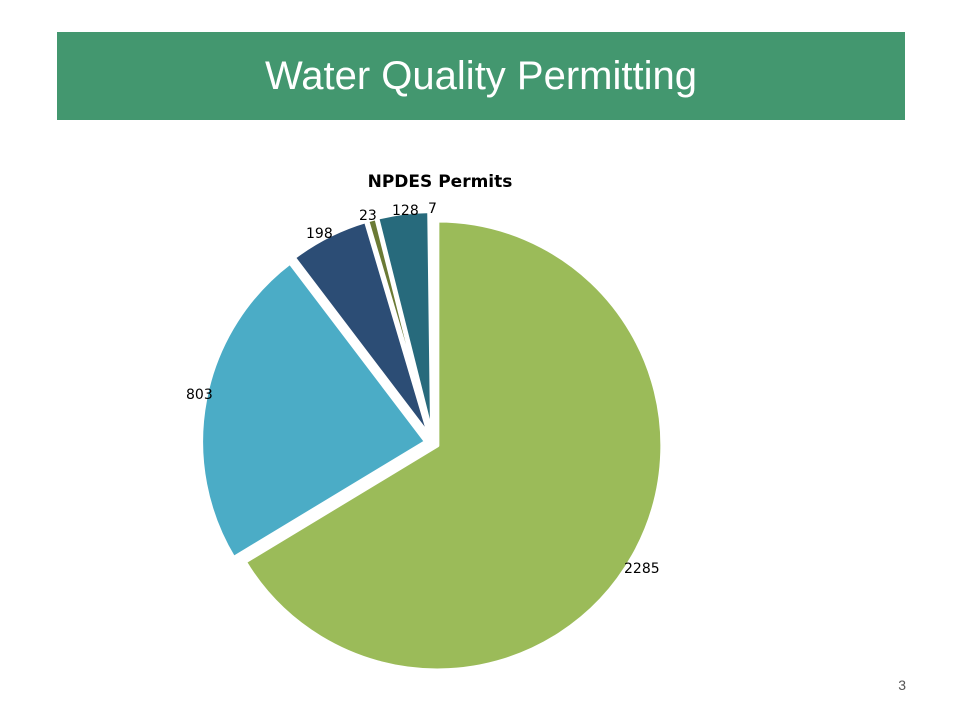 The image size is (960, 720). What do you see at coordinates (199, 395) in the screenshot?
I see `data-label-803: 803` at bounding box center [199, 395].